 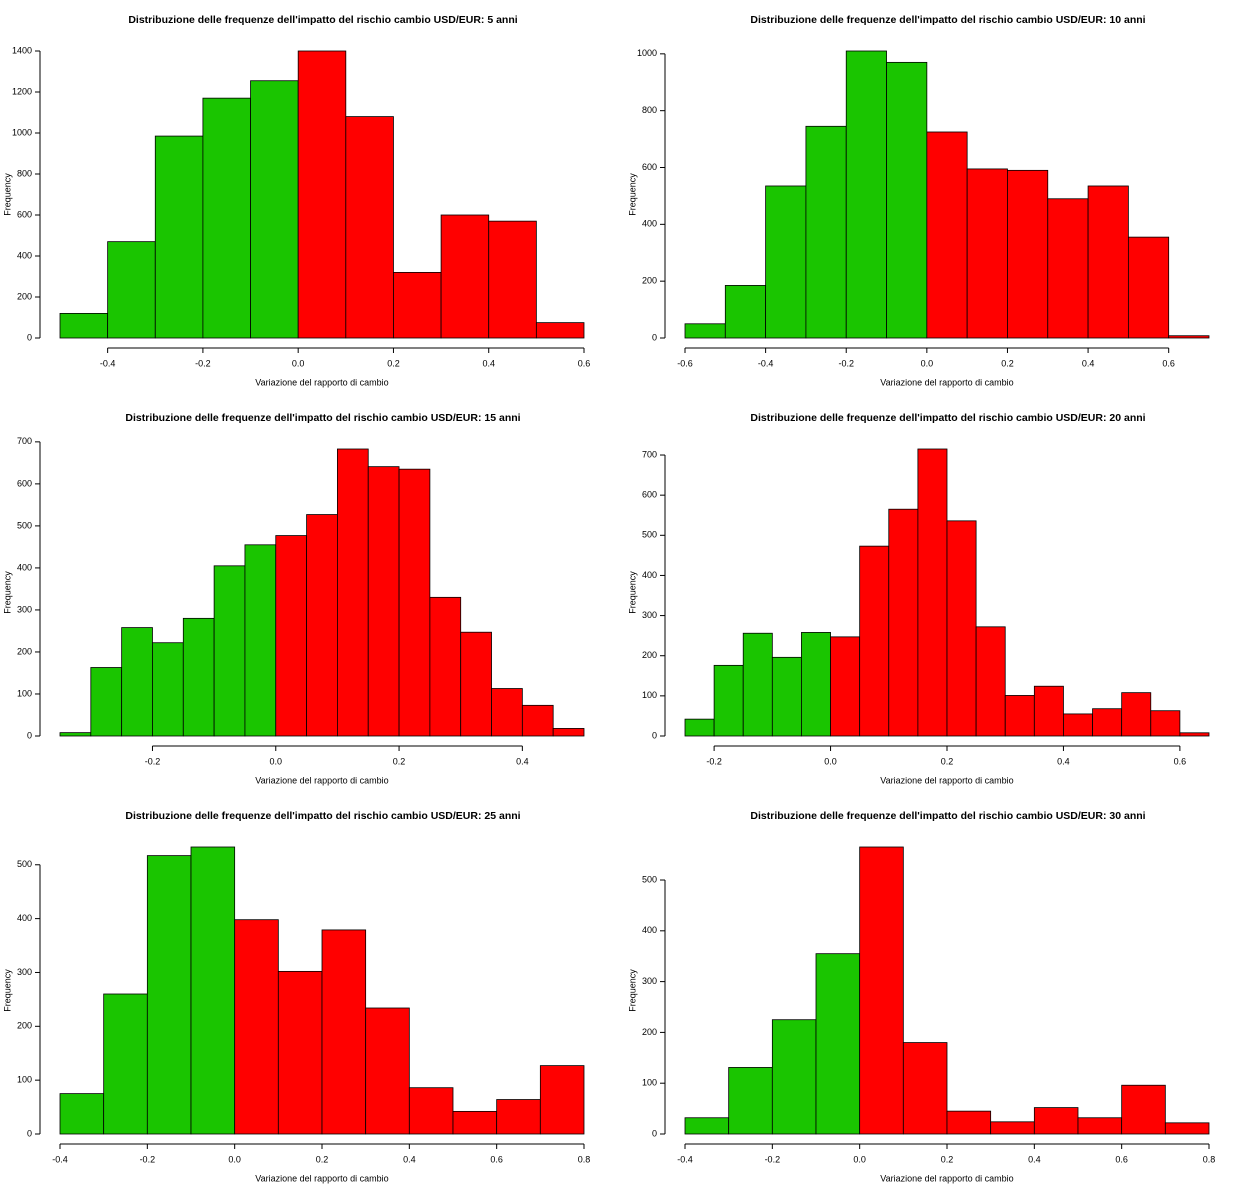 What do you see at coordinates (685, 363) in the screenshot?
I see `x-tick-label: -0.6` at bounding box center [685, 363].